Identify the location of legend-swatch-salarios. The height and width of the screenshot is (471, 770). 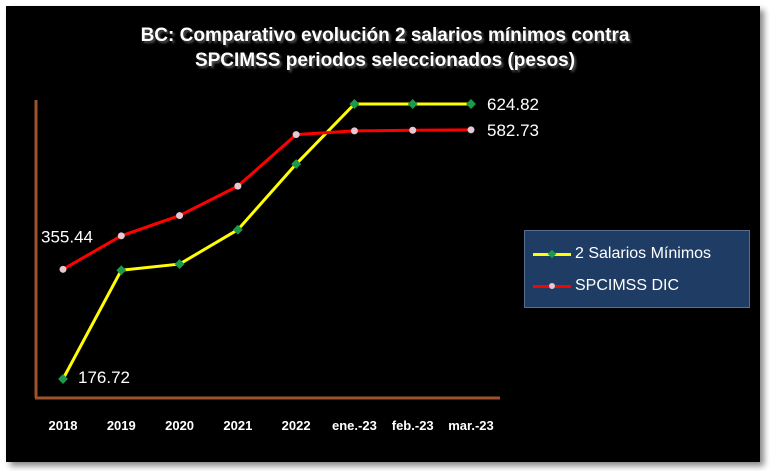
(552, 254).